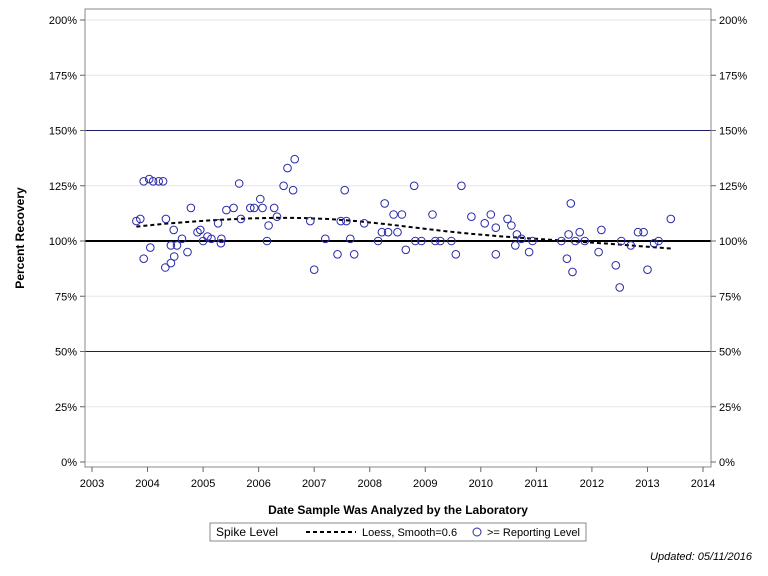 This screenshot has width=768, height=576. Describe the element at coordinates (733, 132) in the screenshot. I see `y-tick-label-right: 150%` at that location.